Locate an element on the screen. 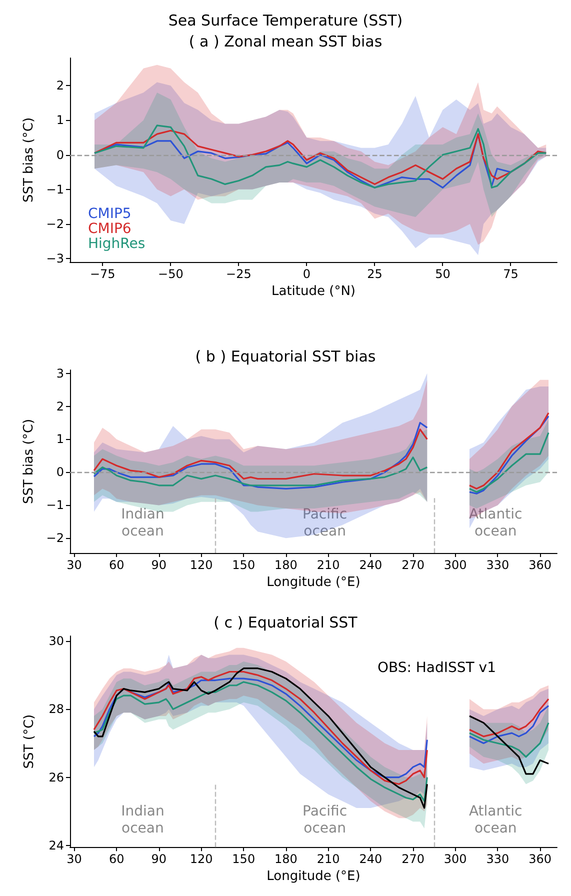 The width and height of the screenshot is (571, 896). chart-subtitle: ( a ) Zonal mean SST bias is located at coordinates (285, 41).